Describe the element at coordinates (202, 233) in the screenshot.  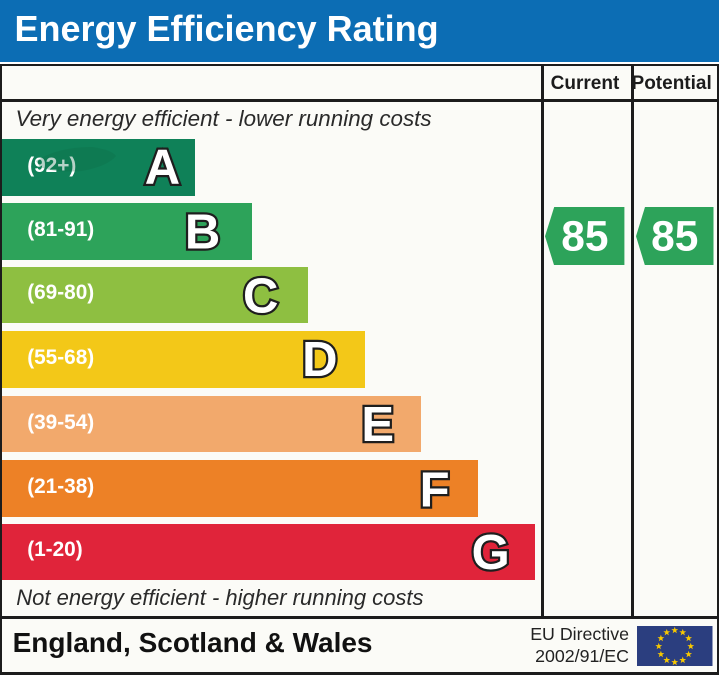
I see `svg-text: B` at that location.